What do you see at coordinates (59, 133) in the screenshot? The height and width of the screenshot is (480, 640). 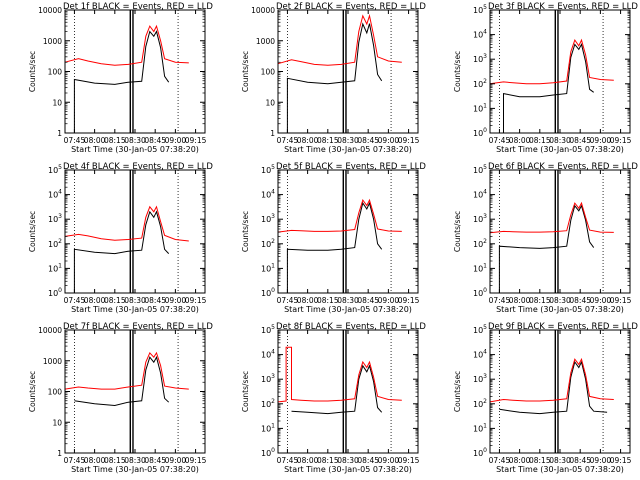 I see `y-tick-label: 1` at bounding box center [59, 133].